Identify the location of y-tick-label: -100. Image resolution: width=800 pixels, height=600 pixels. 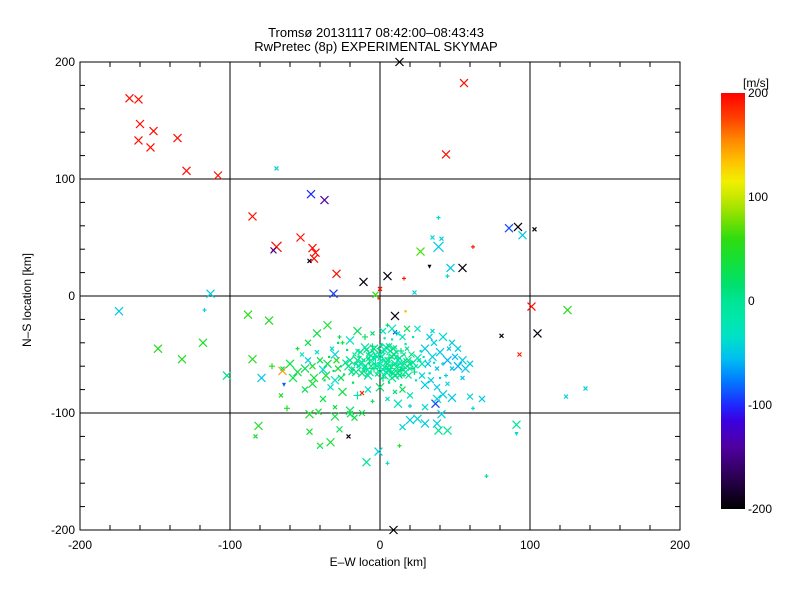
(63, 413).